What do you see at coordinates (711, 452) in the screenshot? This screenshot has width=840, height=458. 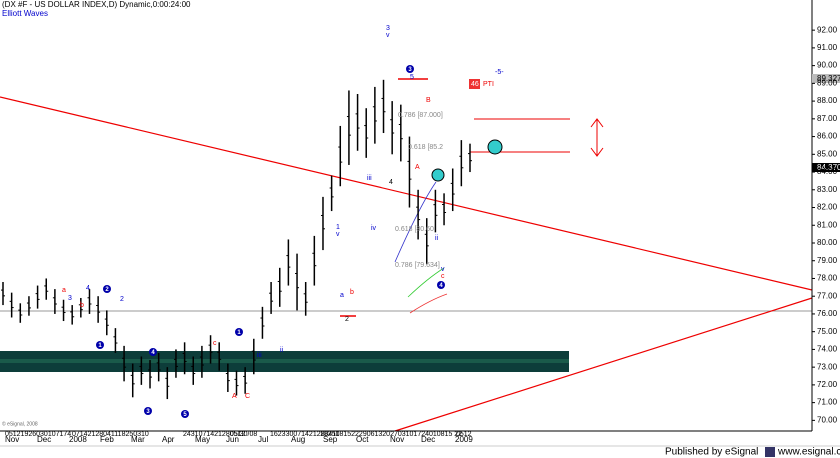 I see `footer: Published by eSignal` at bounding box center [711, 452].